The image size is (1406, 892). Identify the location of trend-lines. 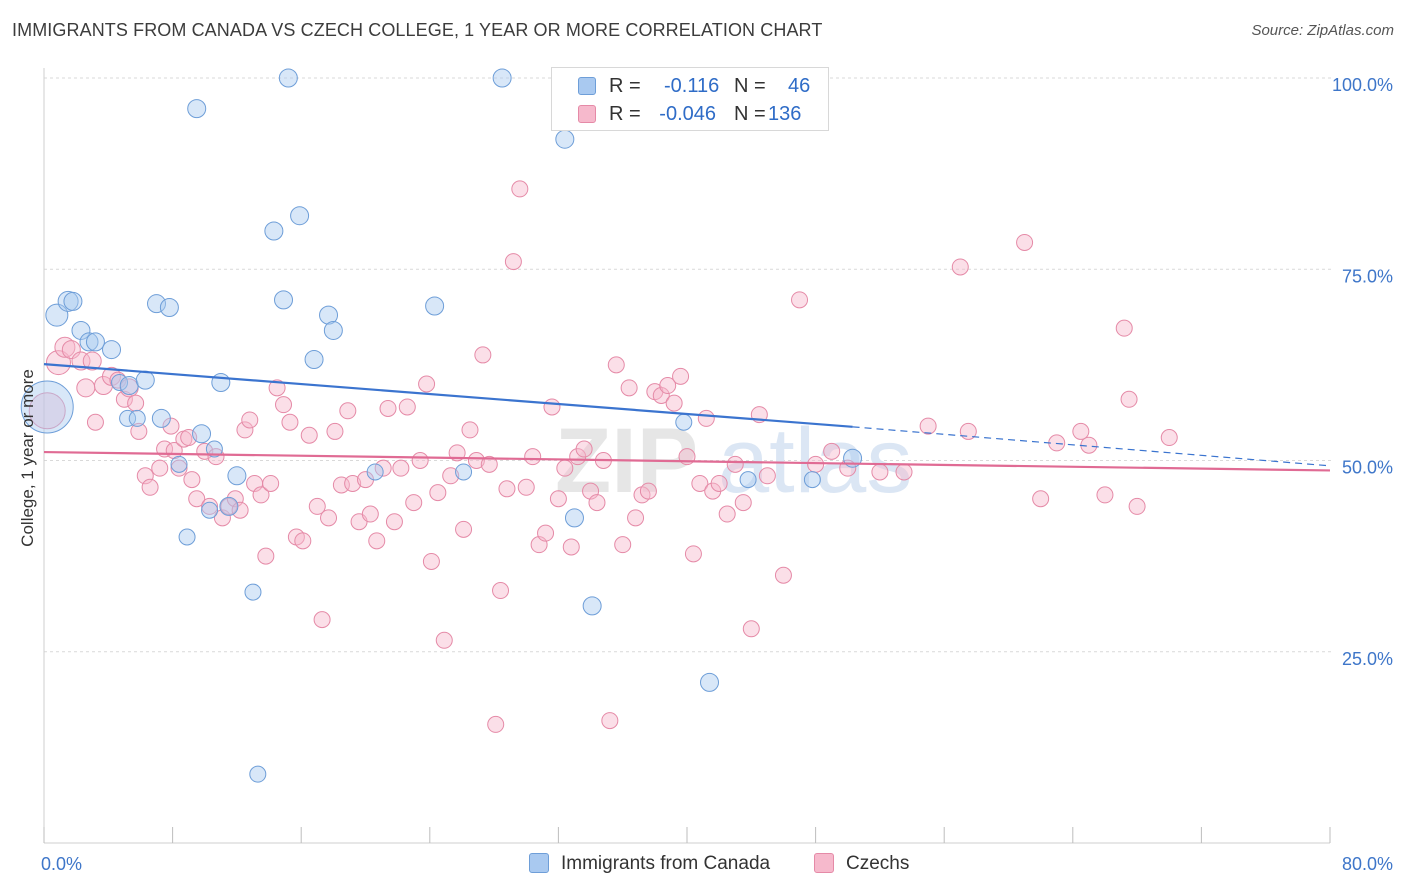
(687, 417).